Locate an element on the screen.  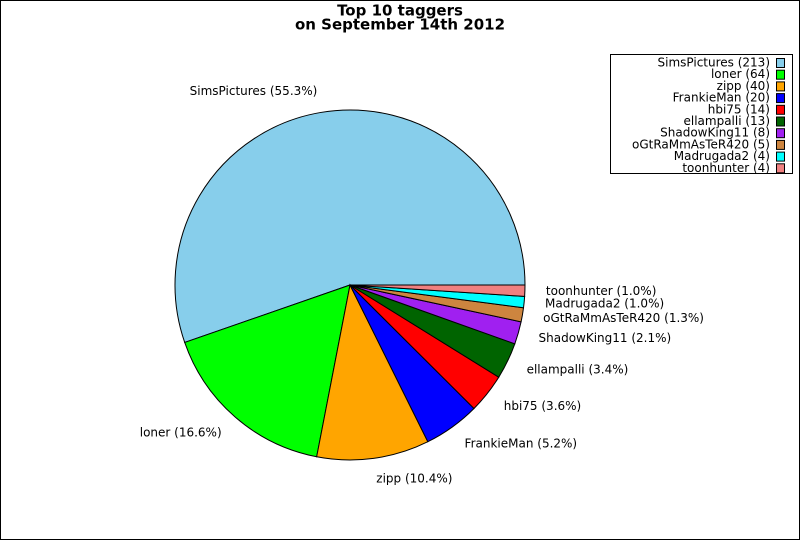
legend-label: oGtRaMmAsTeR420 (5) is located at coordinates (701, 144).